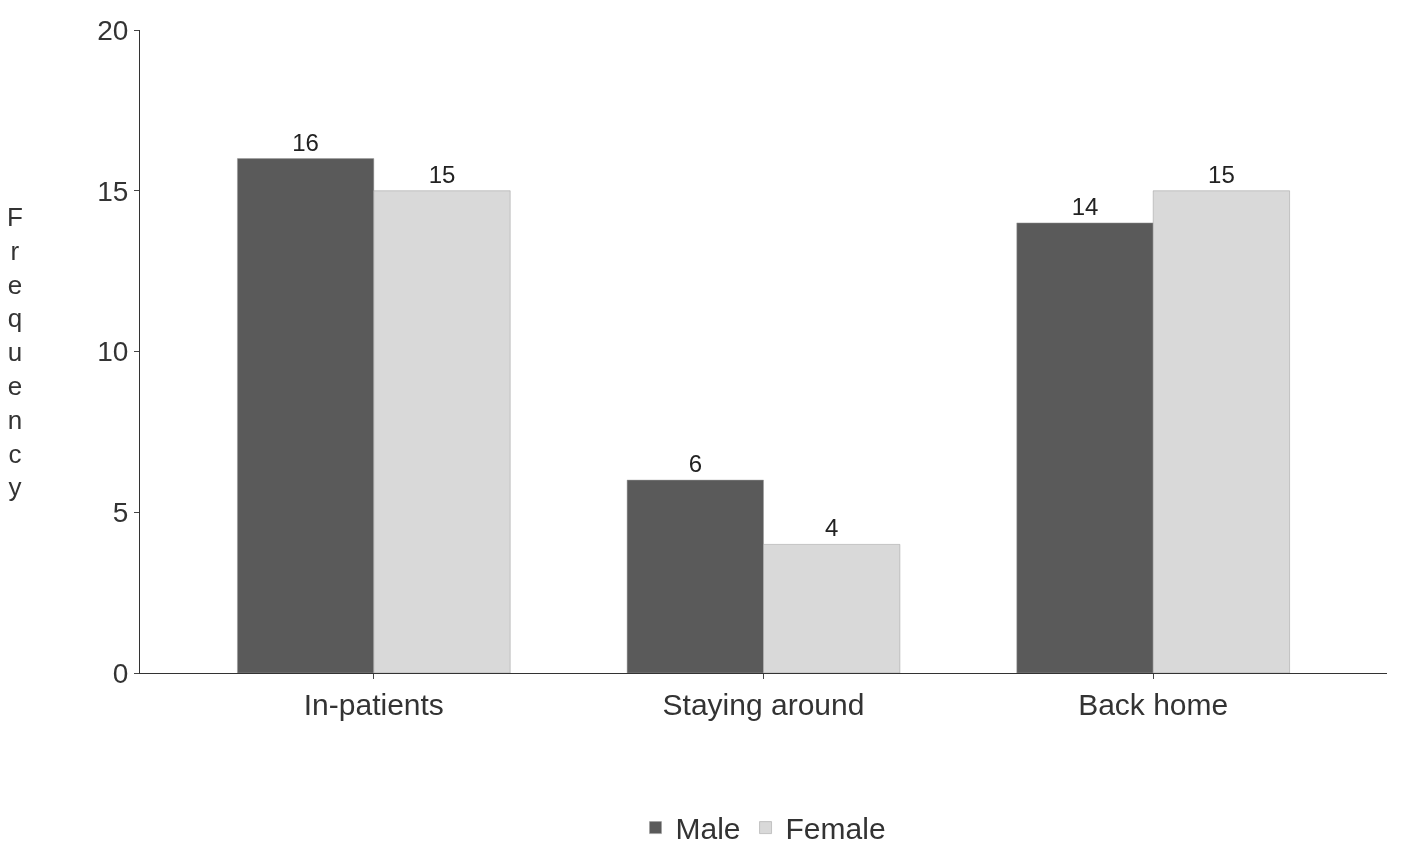 The width and height of the screenshot is (1427, 866). Describe the element at coordinates (832, 528) in the screenshot. I see `data-label: 4` at that location.